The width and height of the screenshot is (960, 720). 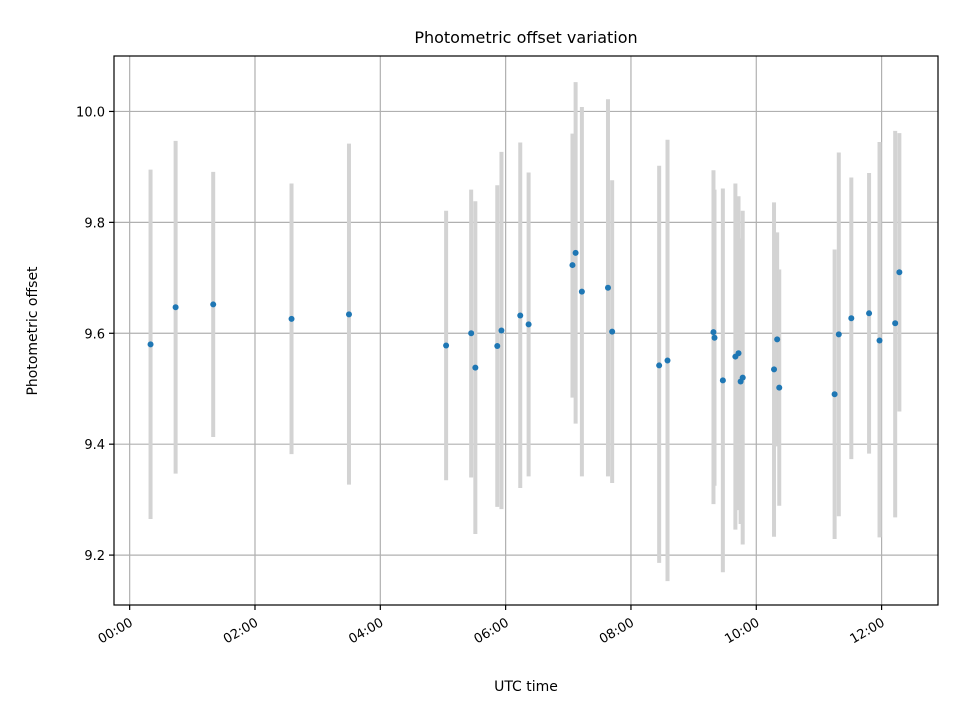 I want to click on y-tick-label: 9.8, so click(x=94, y=223).